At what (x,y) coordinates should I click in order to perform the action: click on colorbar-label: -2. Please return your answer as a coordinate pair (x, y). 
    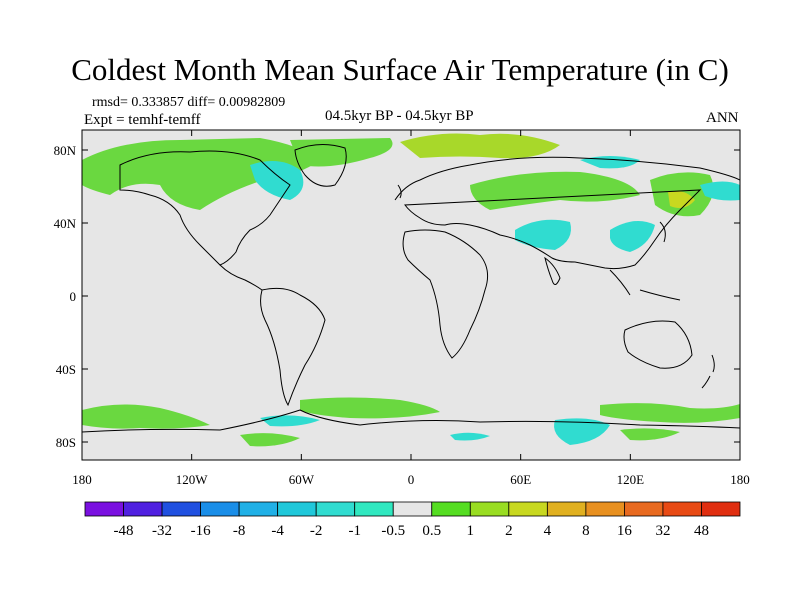
    Looking at the image, I should click on (316, 531).